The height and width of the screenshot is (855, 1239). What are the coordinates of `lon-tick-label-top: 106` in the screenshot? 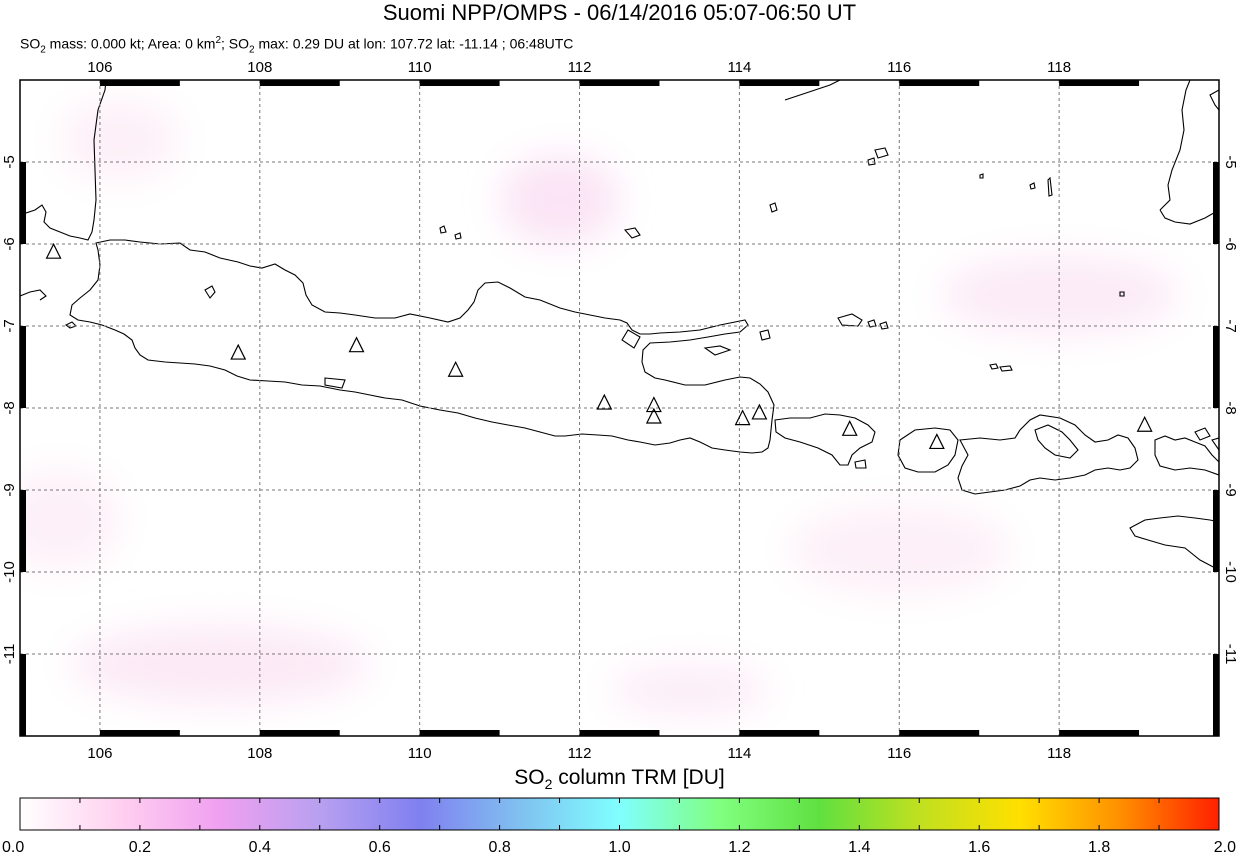 It's located at (99, 67).